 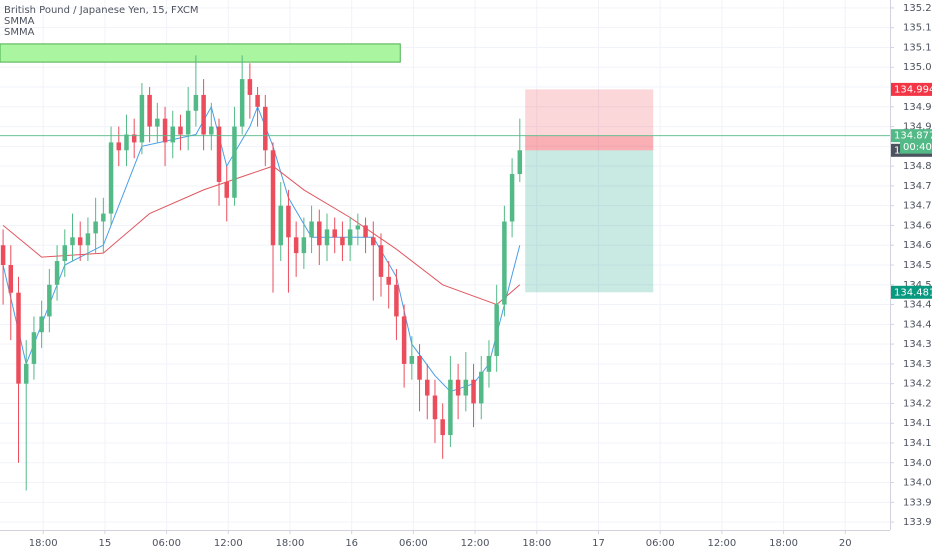 I want to click on target-tag, so click(x=911, y=292).